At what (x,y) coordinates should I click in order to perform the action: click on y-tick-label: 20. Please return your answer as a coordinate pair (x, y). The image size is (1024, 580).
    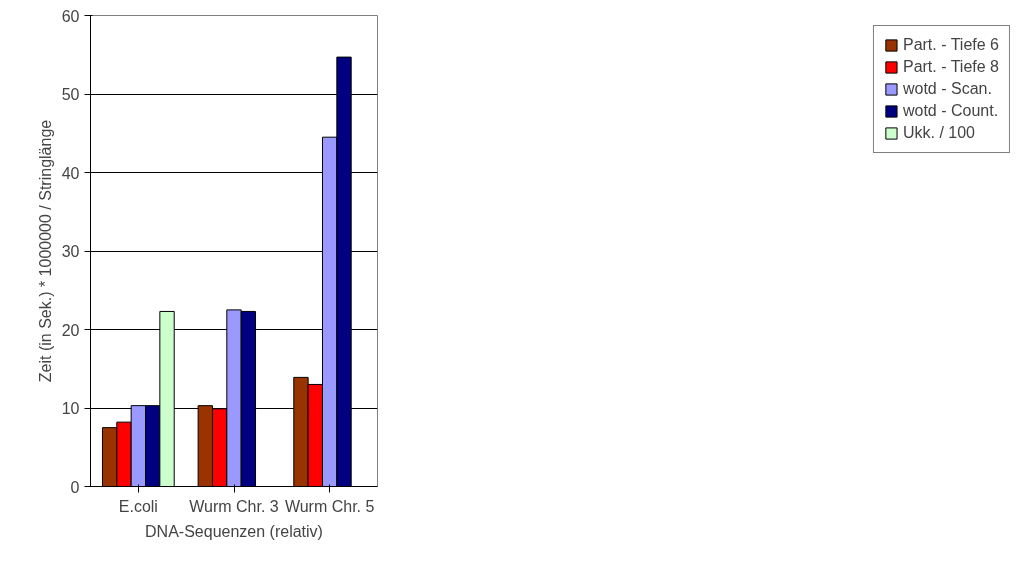
    Looking at the image, I should click on (70, 330).